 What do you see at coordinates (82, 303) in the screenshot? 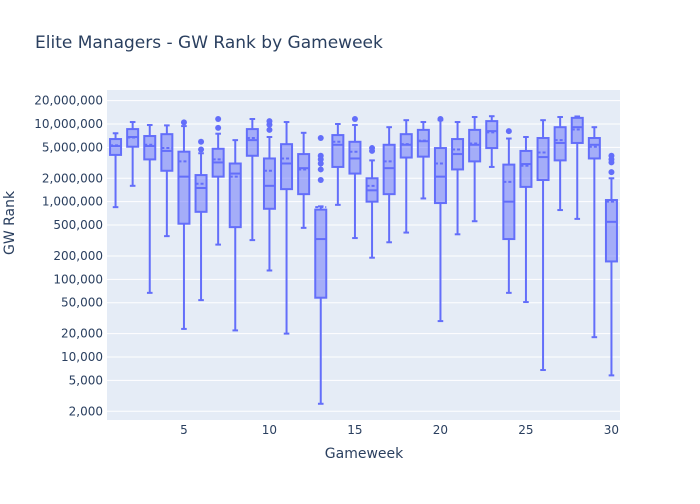
I see `y-tick-label: 50,000` at bounding box center [82, 303].